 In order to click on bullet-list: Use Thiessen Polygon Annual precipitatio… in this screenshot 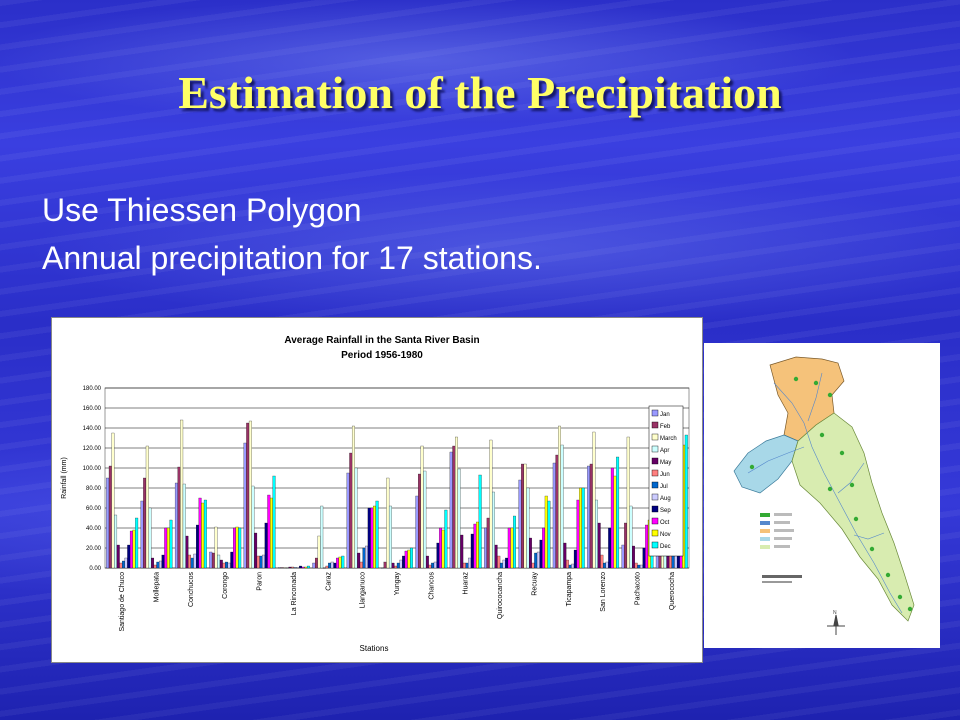, I will do `click(292, 234)`.